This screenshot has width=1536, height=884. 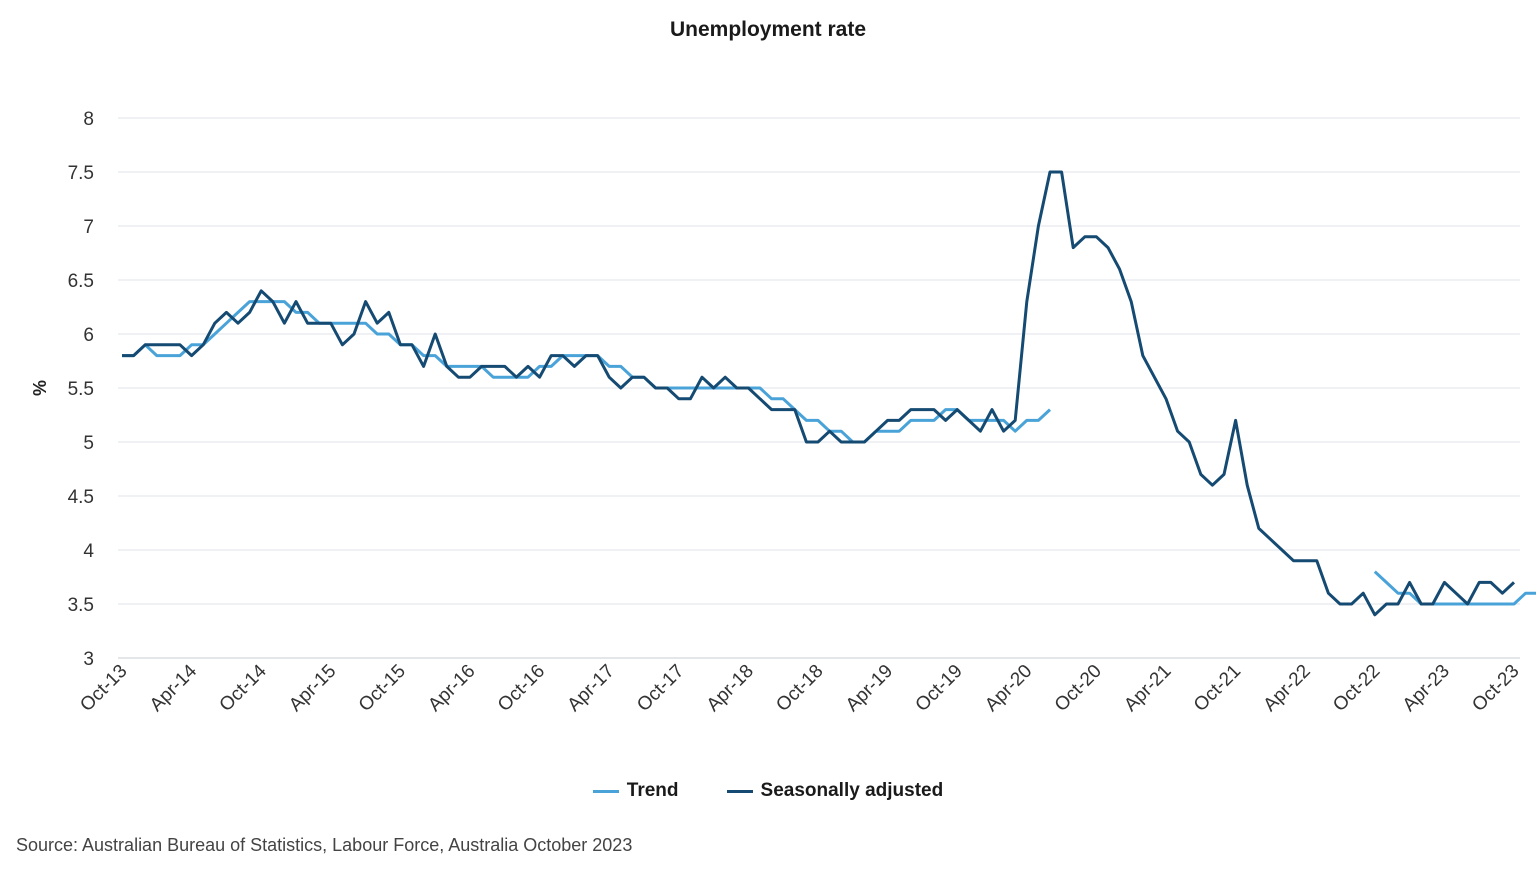 What do you see at coordinates (1217, 688) in the screenshot?
I see `x-tick-label: Oct-21` at bounding box center [1217, 688].